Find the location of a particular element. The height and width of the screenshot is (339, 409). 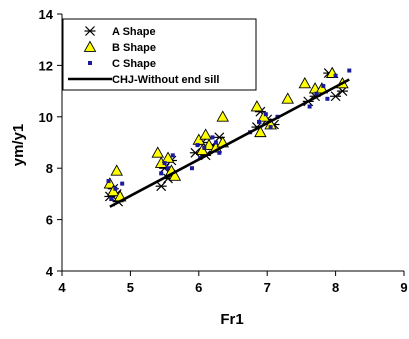

y-tick-label: 12 is located at coordinates (46, 65).